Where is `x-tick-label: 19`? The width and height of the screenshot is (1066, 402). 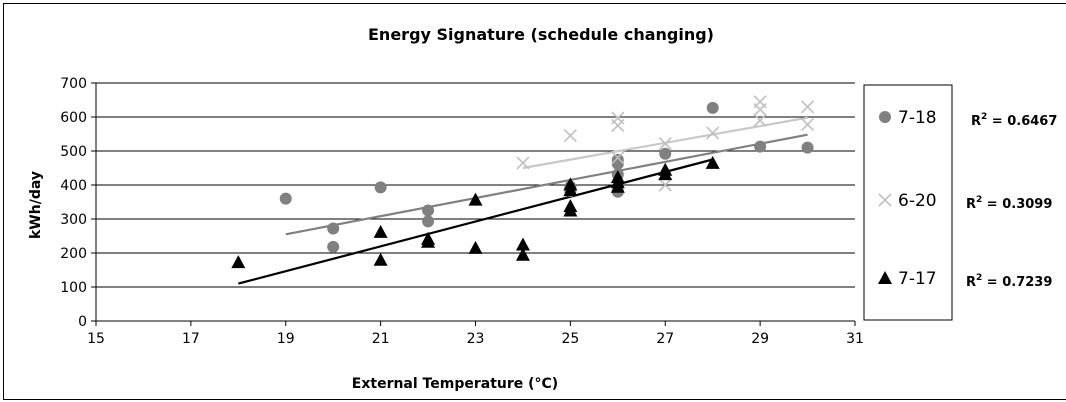
x-tick-label: 19 is located at coordinates (286, 339).